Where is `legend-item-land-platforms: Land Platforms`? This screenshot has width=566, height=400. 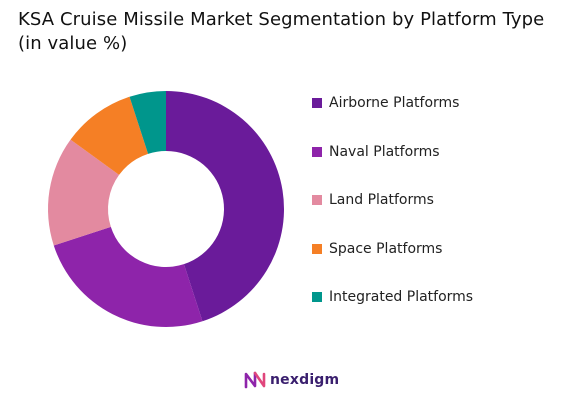 legend-item-land-platforms: Land Platforms is located at coordinates (392, 200).